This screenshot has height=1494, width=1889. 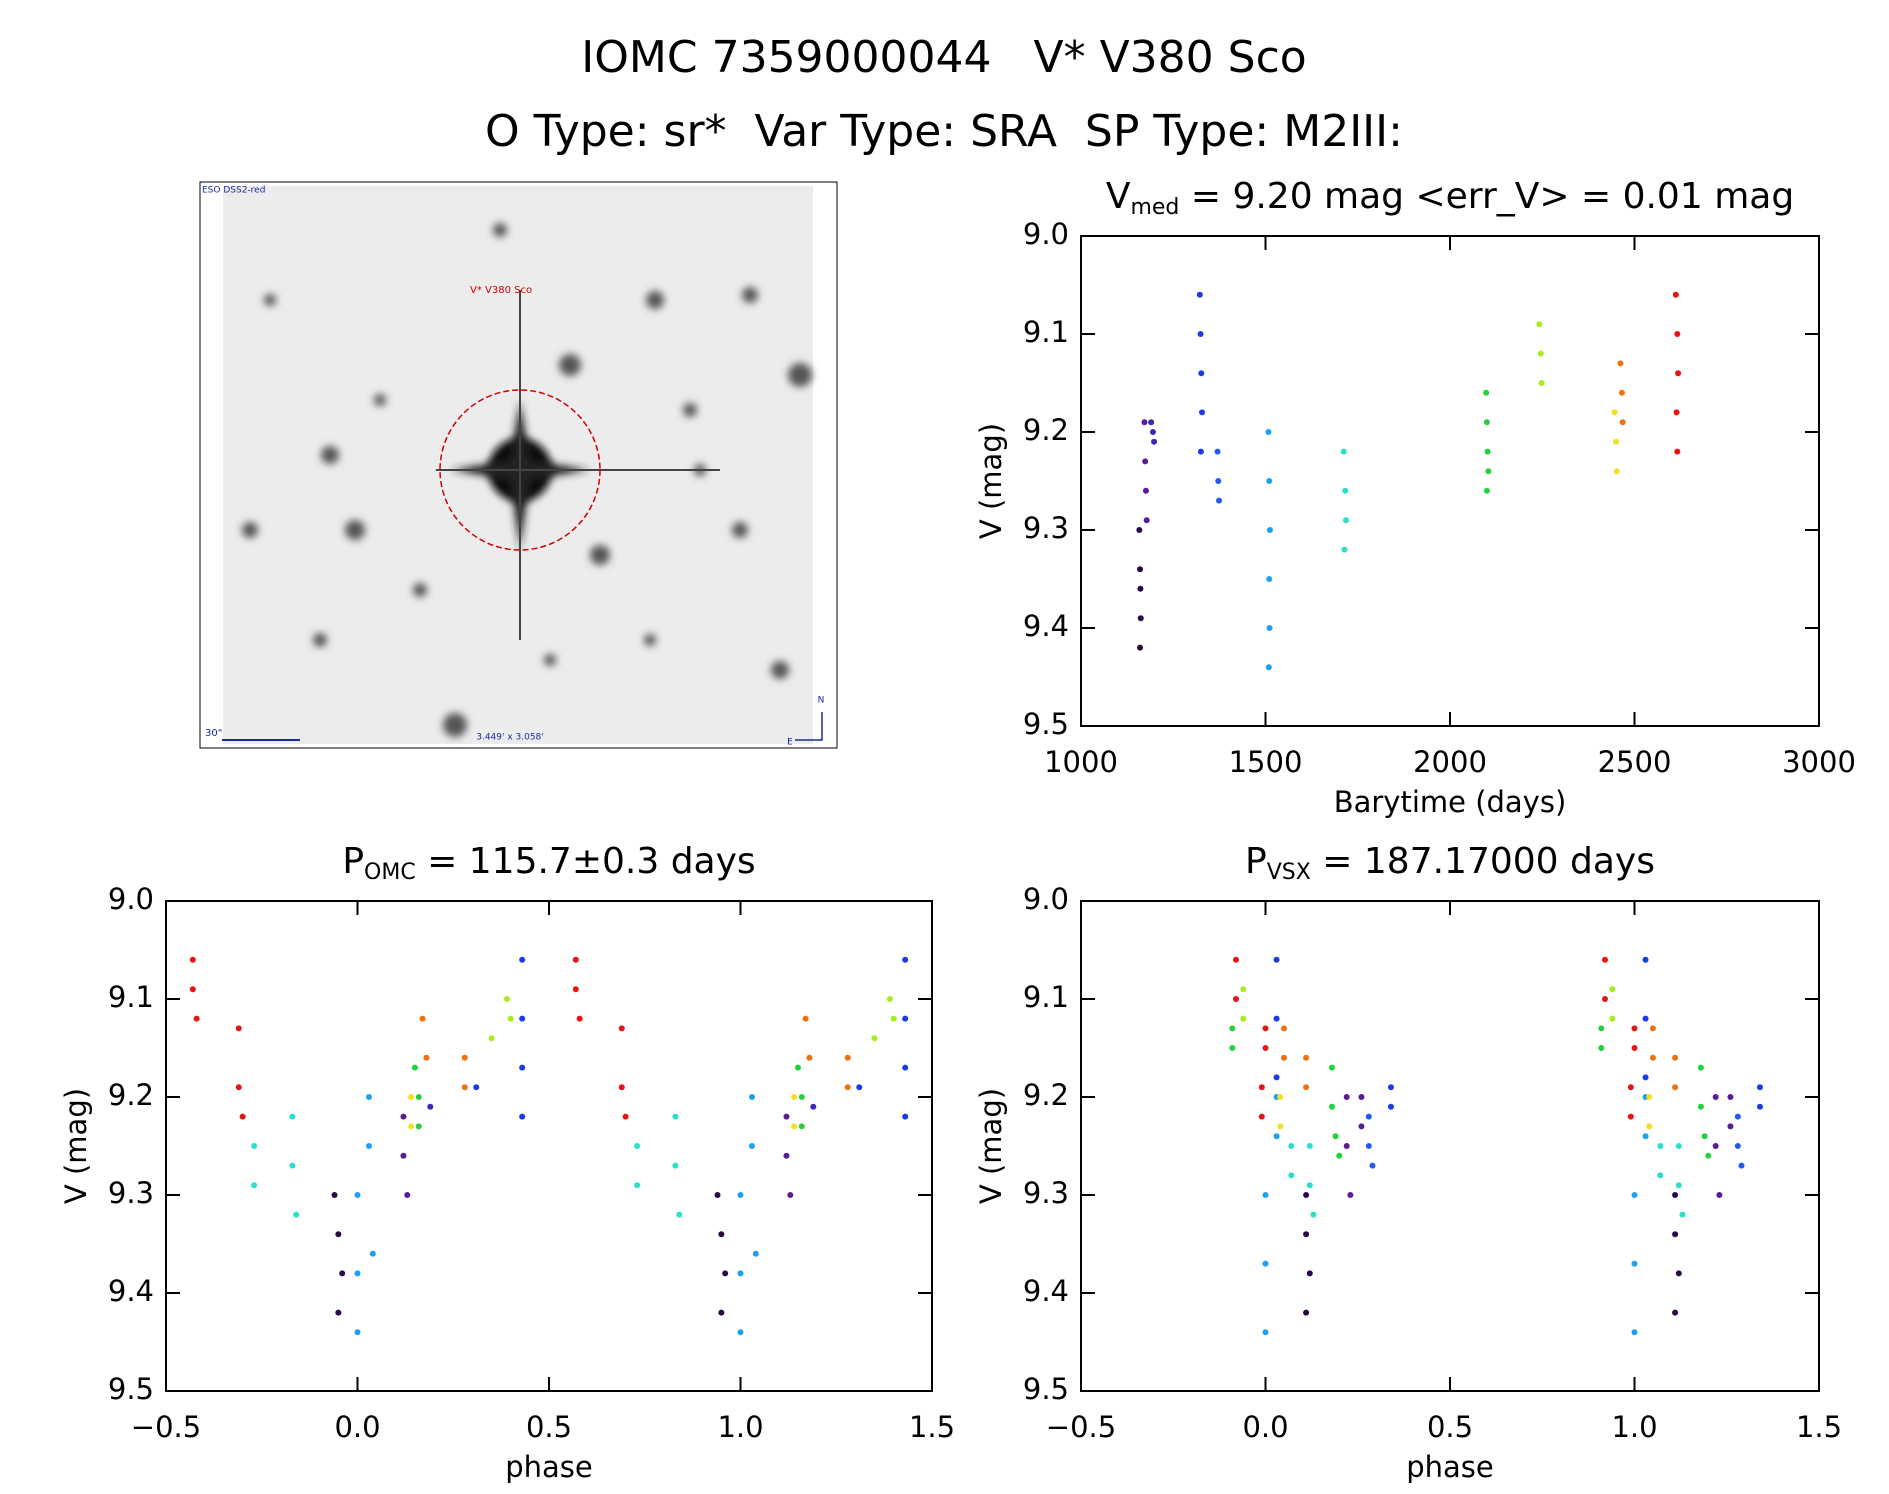 I want to click on x-tick-label: 0.5, so click(x=549, y=1427).